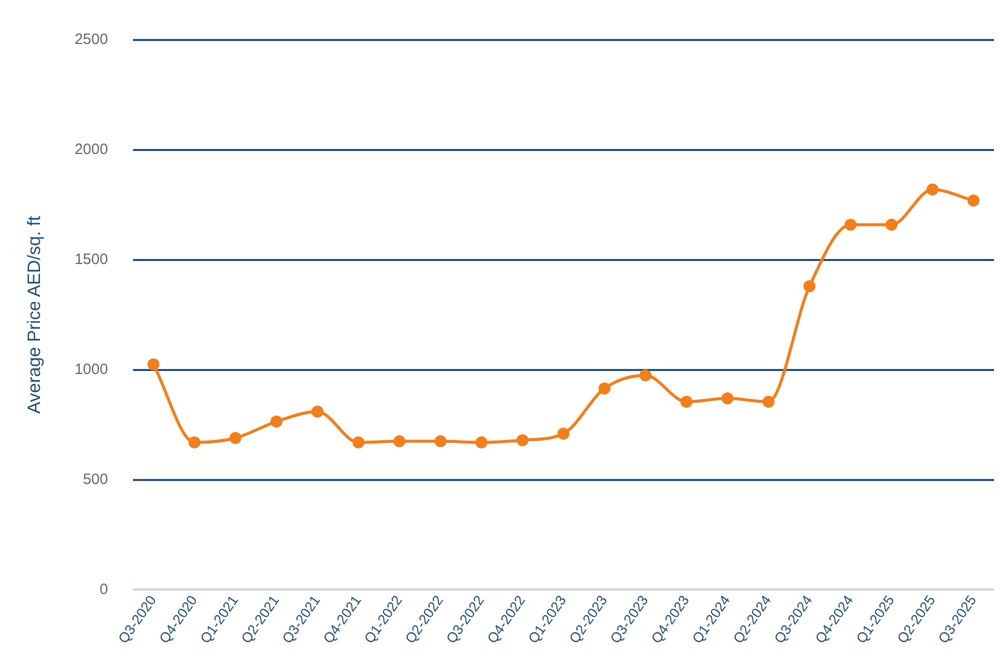 The image size is (1000, 660). I want to click on y-tick-label: 500, so click(95, 479).